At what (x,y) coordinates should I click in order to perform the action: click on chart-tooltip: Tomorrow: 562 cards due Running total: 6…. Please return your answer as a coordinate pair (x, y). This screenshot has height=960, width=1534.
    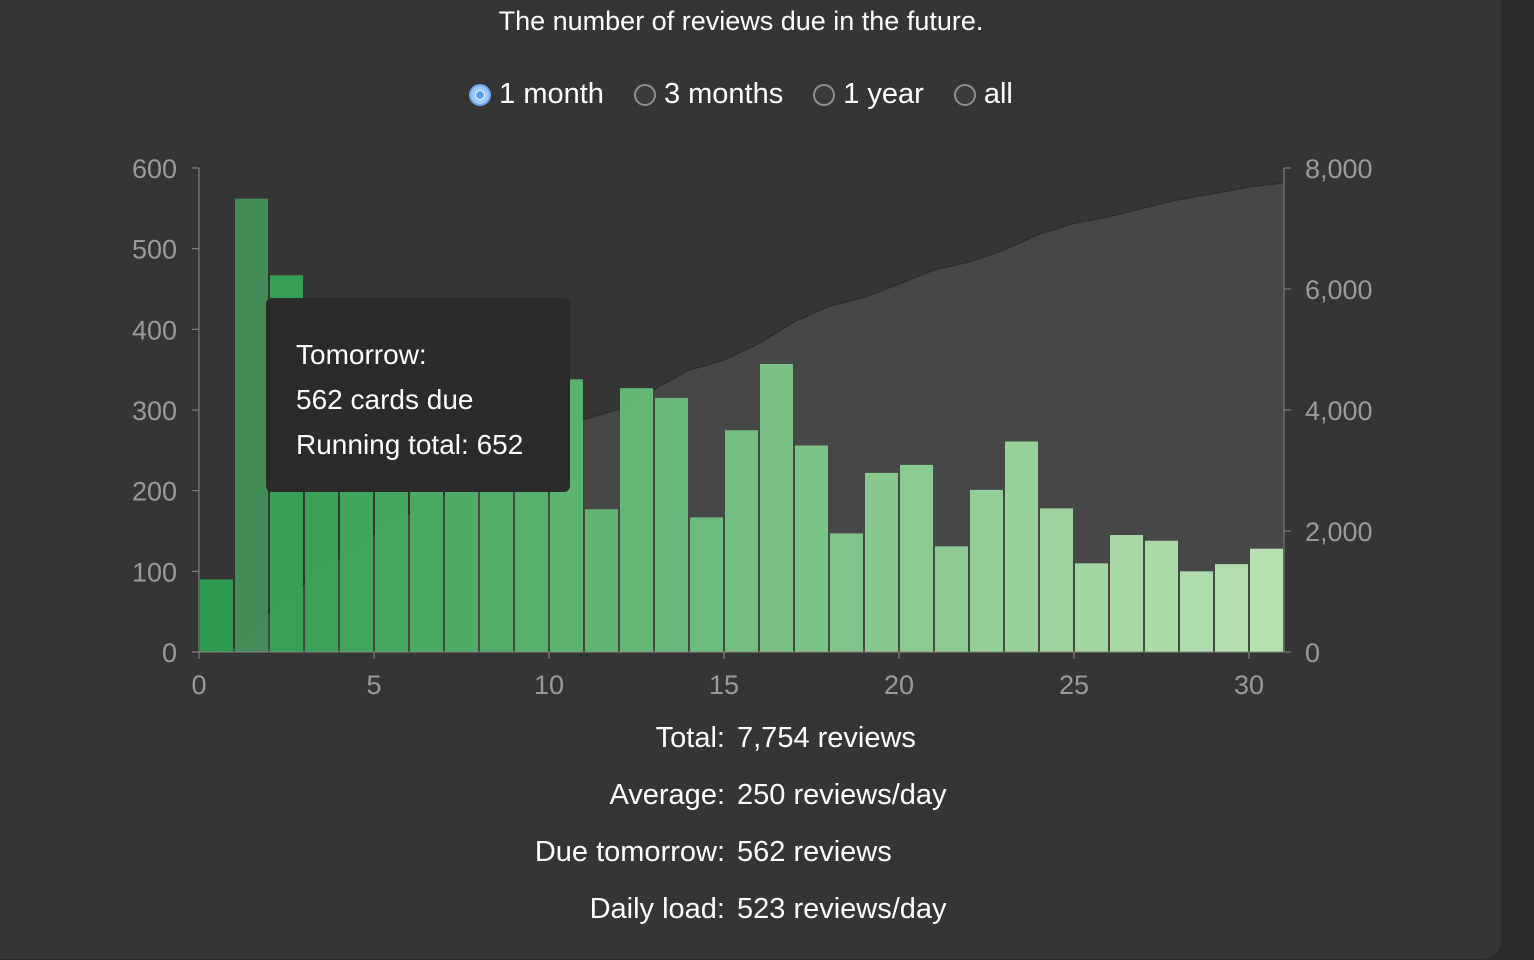
    Looking at the image, I should click on (418, 395).